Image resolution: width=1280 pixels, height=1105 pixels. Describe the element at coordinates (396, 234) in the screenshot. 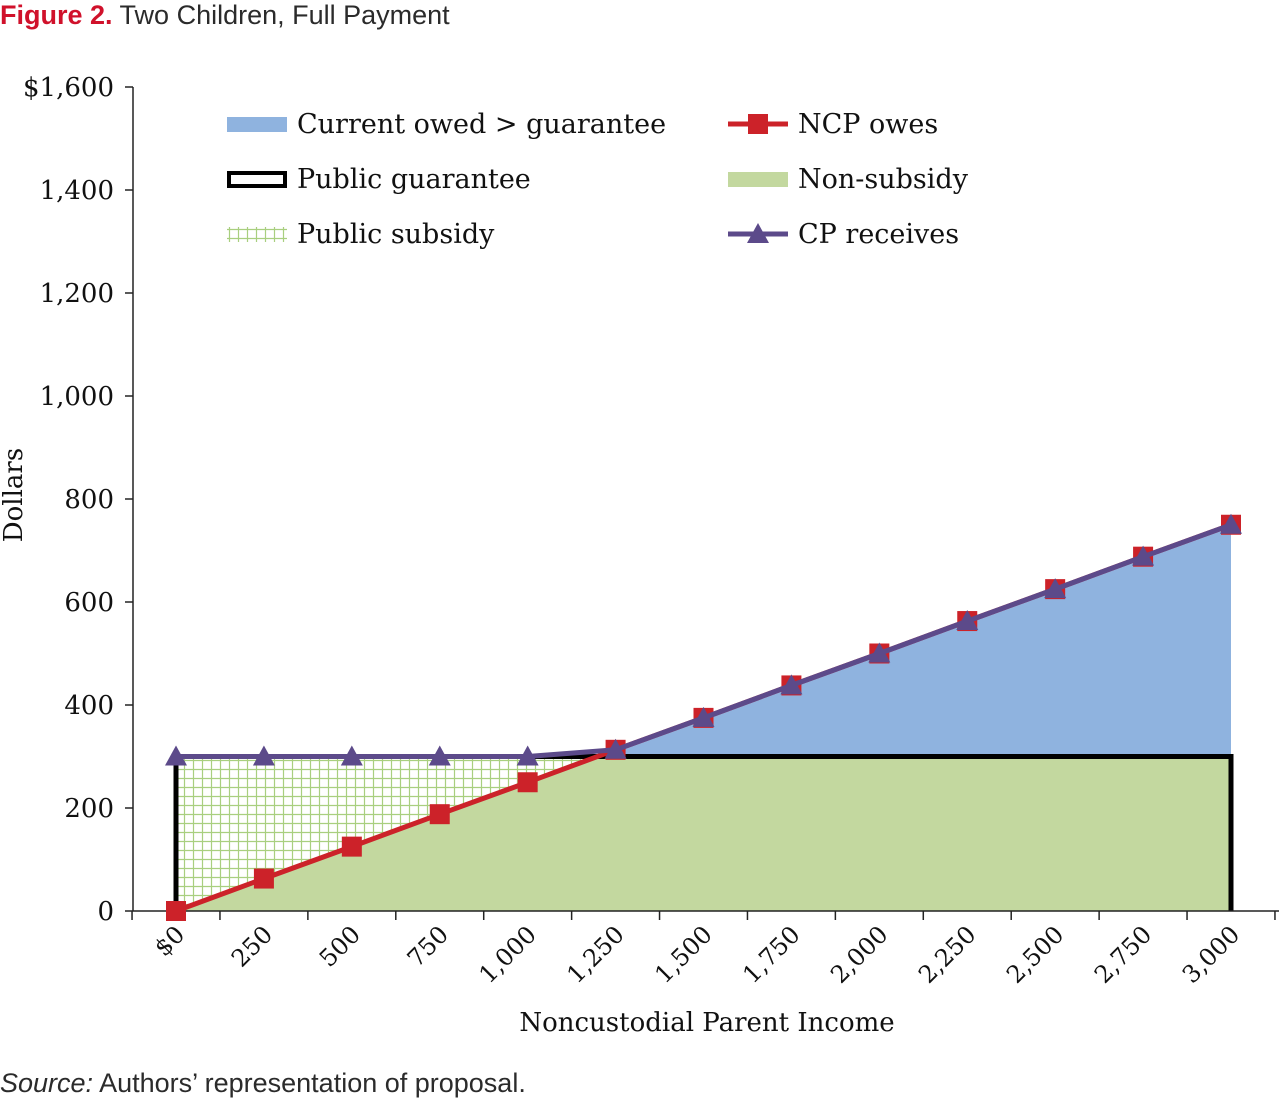

I see `legend-label: Public subsidy` at that location.